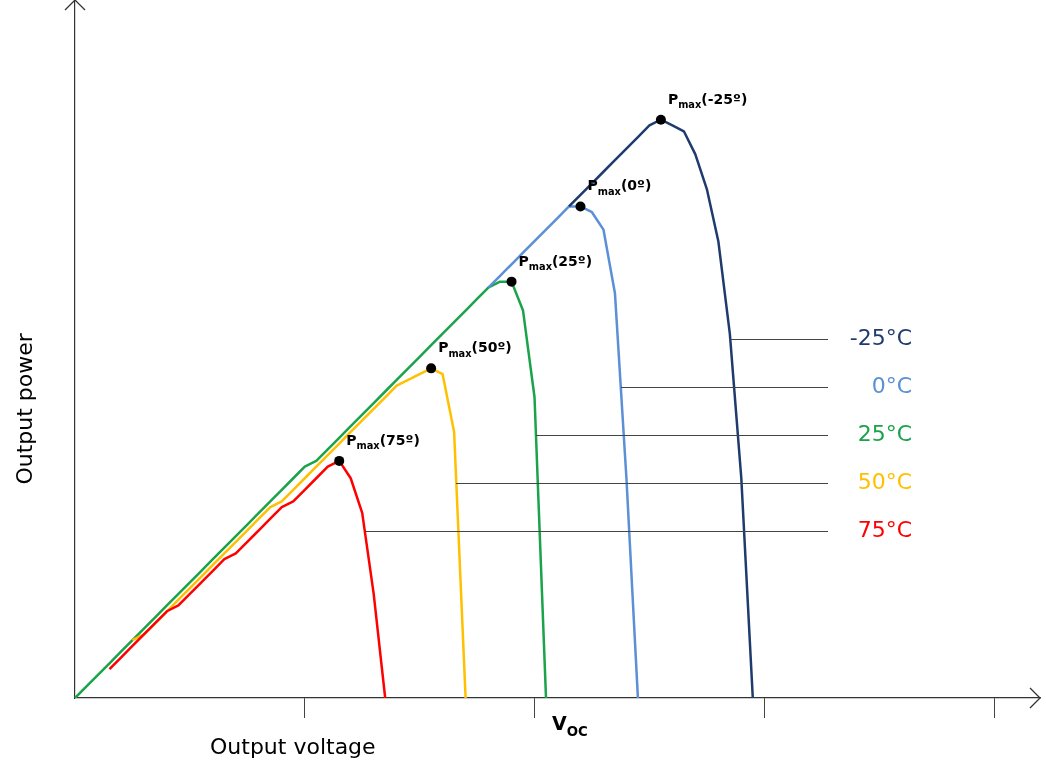 The height and width of the screenshot is (765, 1046). Describe the element at coordinates (884, 530) in the screenshot. I see `text: 75°C` at that location.